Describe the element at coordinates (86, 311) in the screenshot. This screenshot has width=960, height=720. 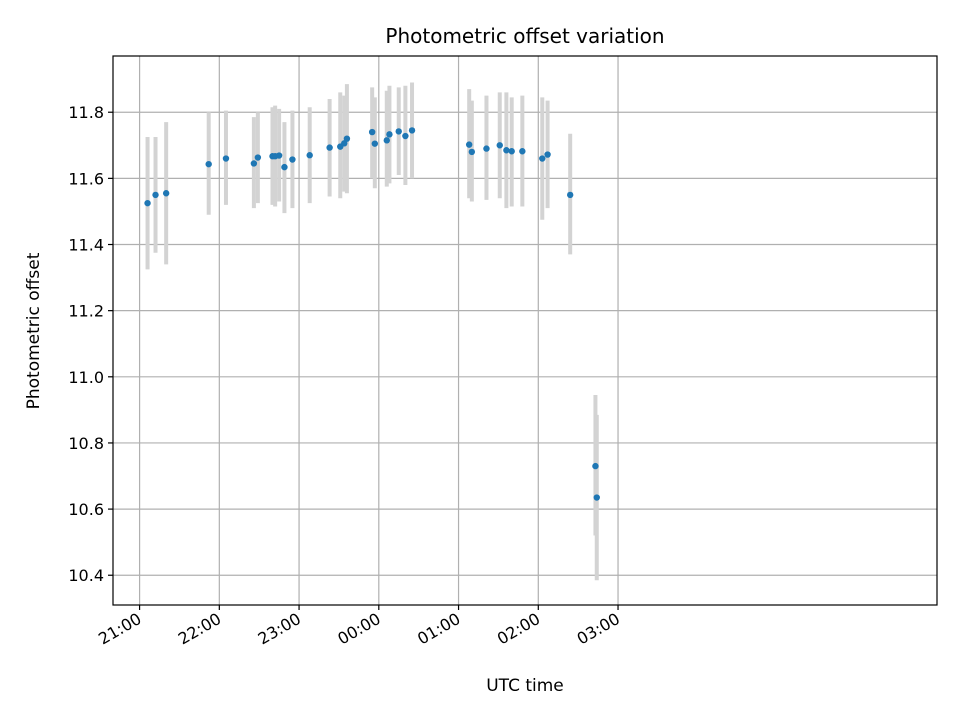
I see `y-tick-label: 11.2` at that location.